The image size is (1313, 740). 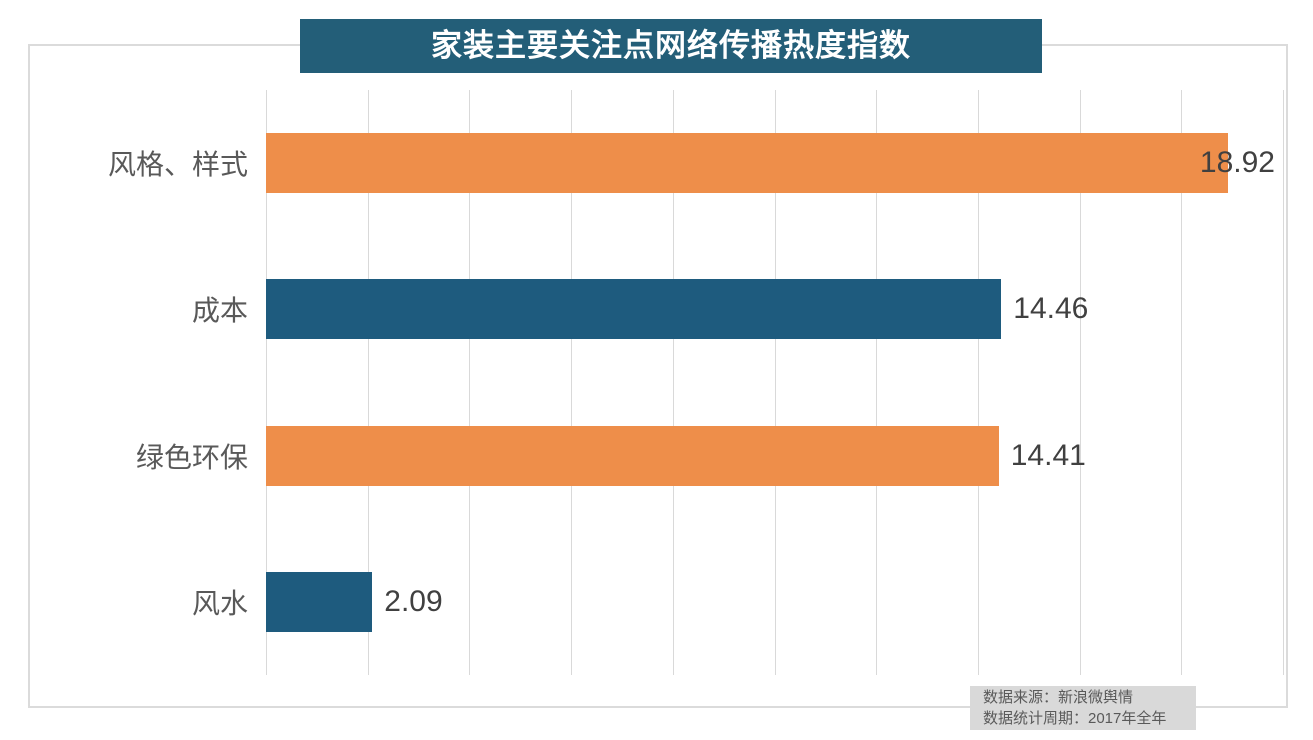 I want to click on bar-track: 2.09, so click(x=774, y=601).